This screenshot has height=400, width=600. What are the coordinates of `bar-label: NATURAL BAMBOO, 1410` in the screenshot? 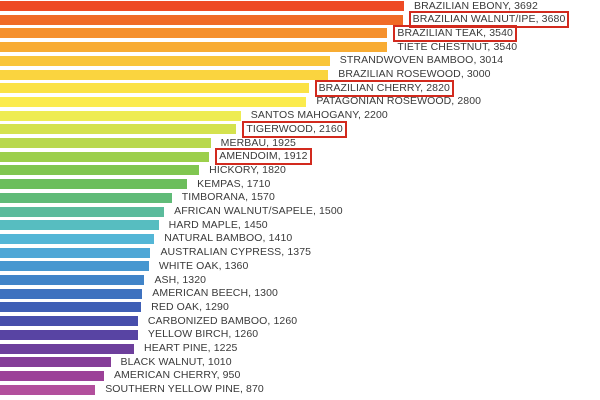 It's located at (228, 238).